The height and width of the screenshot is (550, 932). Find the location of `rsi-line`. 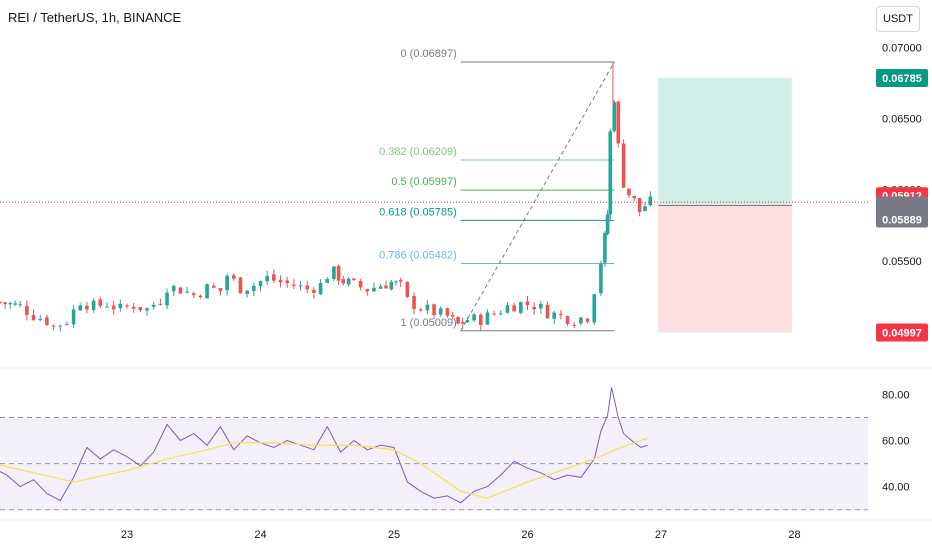

rsi-line is located at coordinates (324, 445).